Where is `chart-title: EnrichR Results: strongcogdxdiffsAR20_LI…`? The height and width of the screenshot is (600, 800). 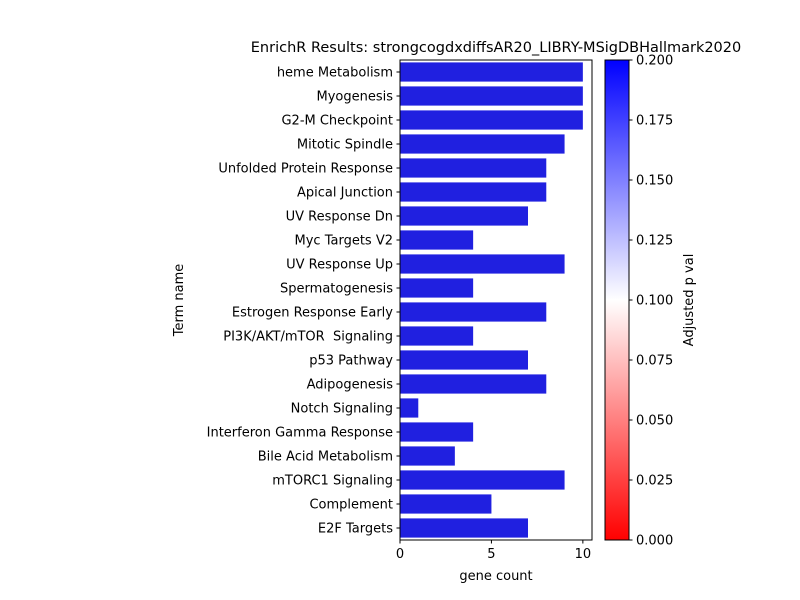 chart-title: EnrichR Results: strongcogdxdiffsAR20_LI… is located at coordinates (496, 48).